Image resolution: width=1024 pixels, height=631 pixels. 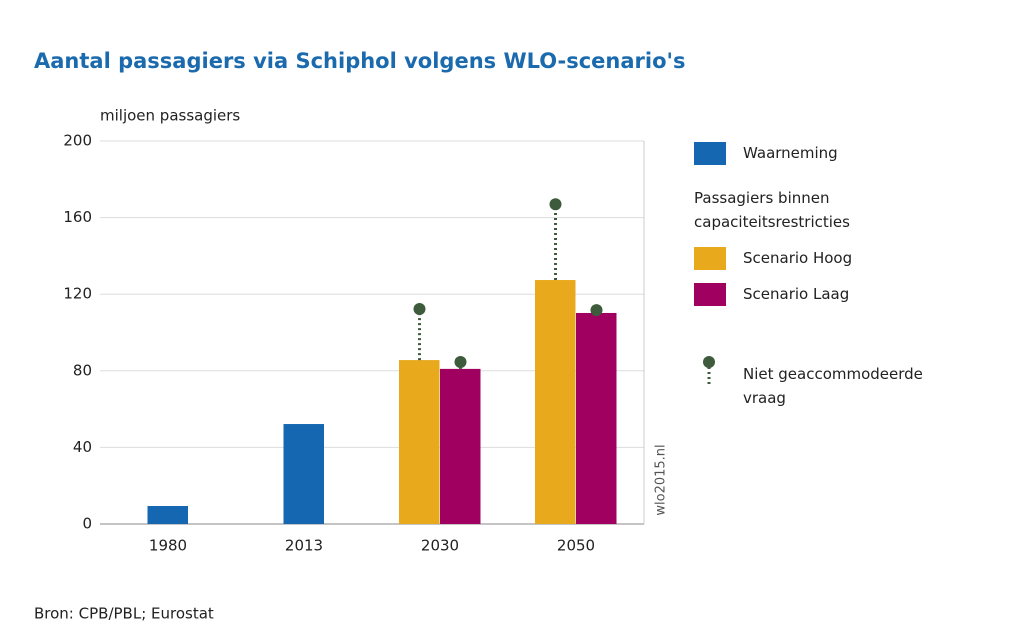 What do you see at coordinates (798, 258) in the screenshot?
I see `legend-label: Scenario Hoog` at bounding box center [798, 258].